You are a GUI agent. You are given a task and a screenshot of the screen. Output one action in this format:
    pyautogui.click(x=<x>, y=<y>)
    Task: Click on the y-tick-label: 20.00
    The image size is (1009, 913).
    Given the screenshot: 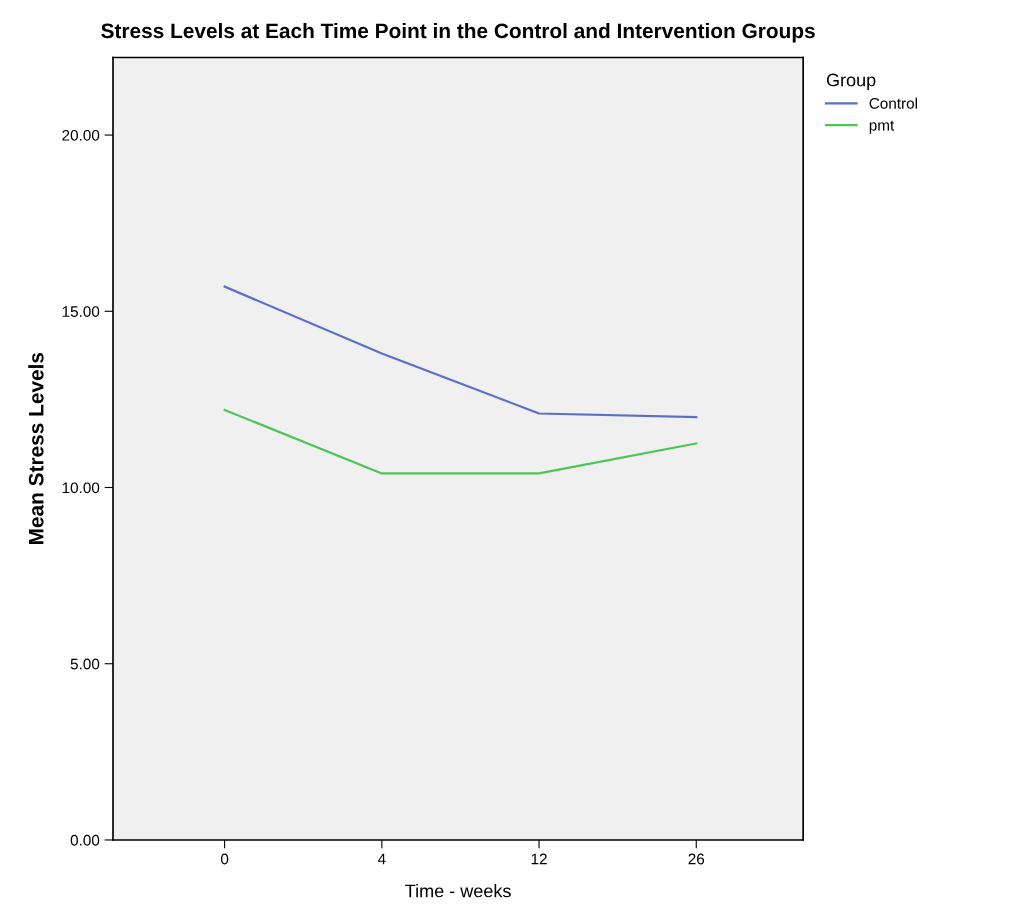 What is the action you would take?
    pyautogui.click(x=81, y=135)
    